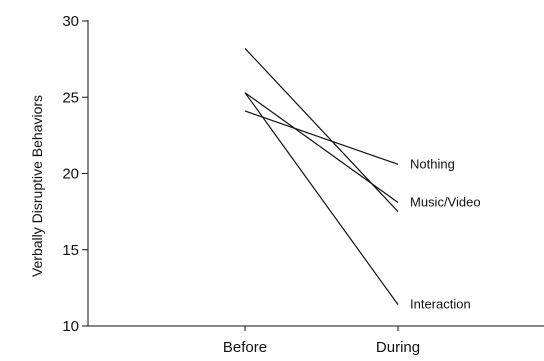  I want to click on x-tick-label: Before, so click(245, 347).